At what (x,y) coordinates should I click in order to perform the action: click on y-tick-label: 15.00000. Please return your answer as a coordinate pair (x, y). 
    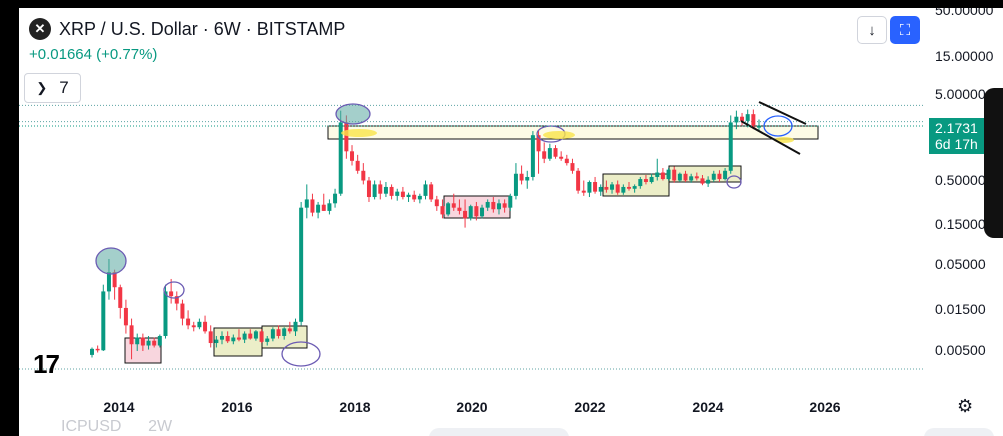
    Looking at the image, I should click on (964, 56).